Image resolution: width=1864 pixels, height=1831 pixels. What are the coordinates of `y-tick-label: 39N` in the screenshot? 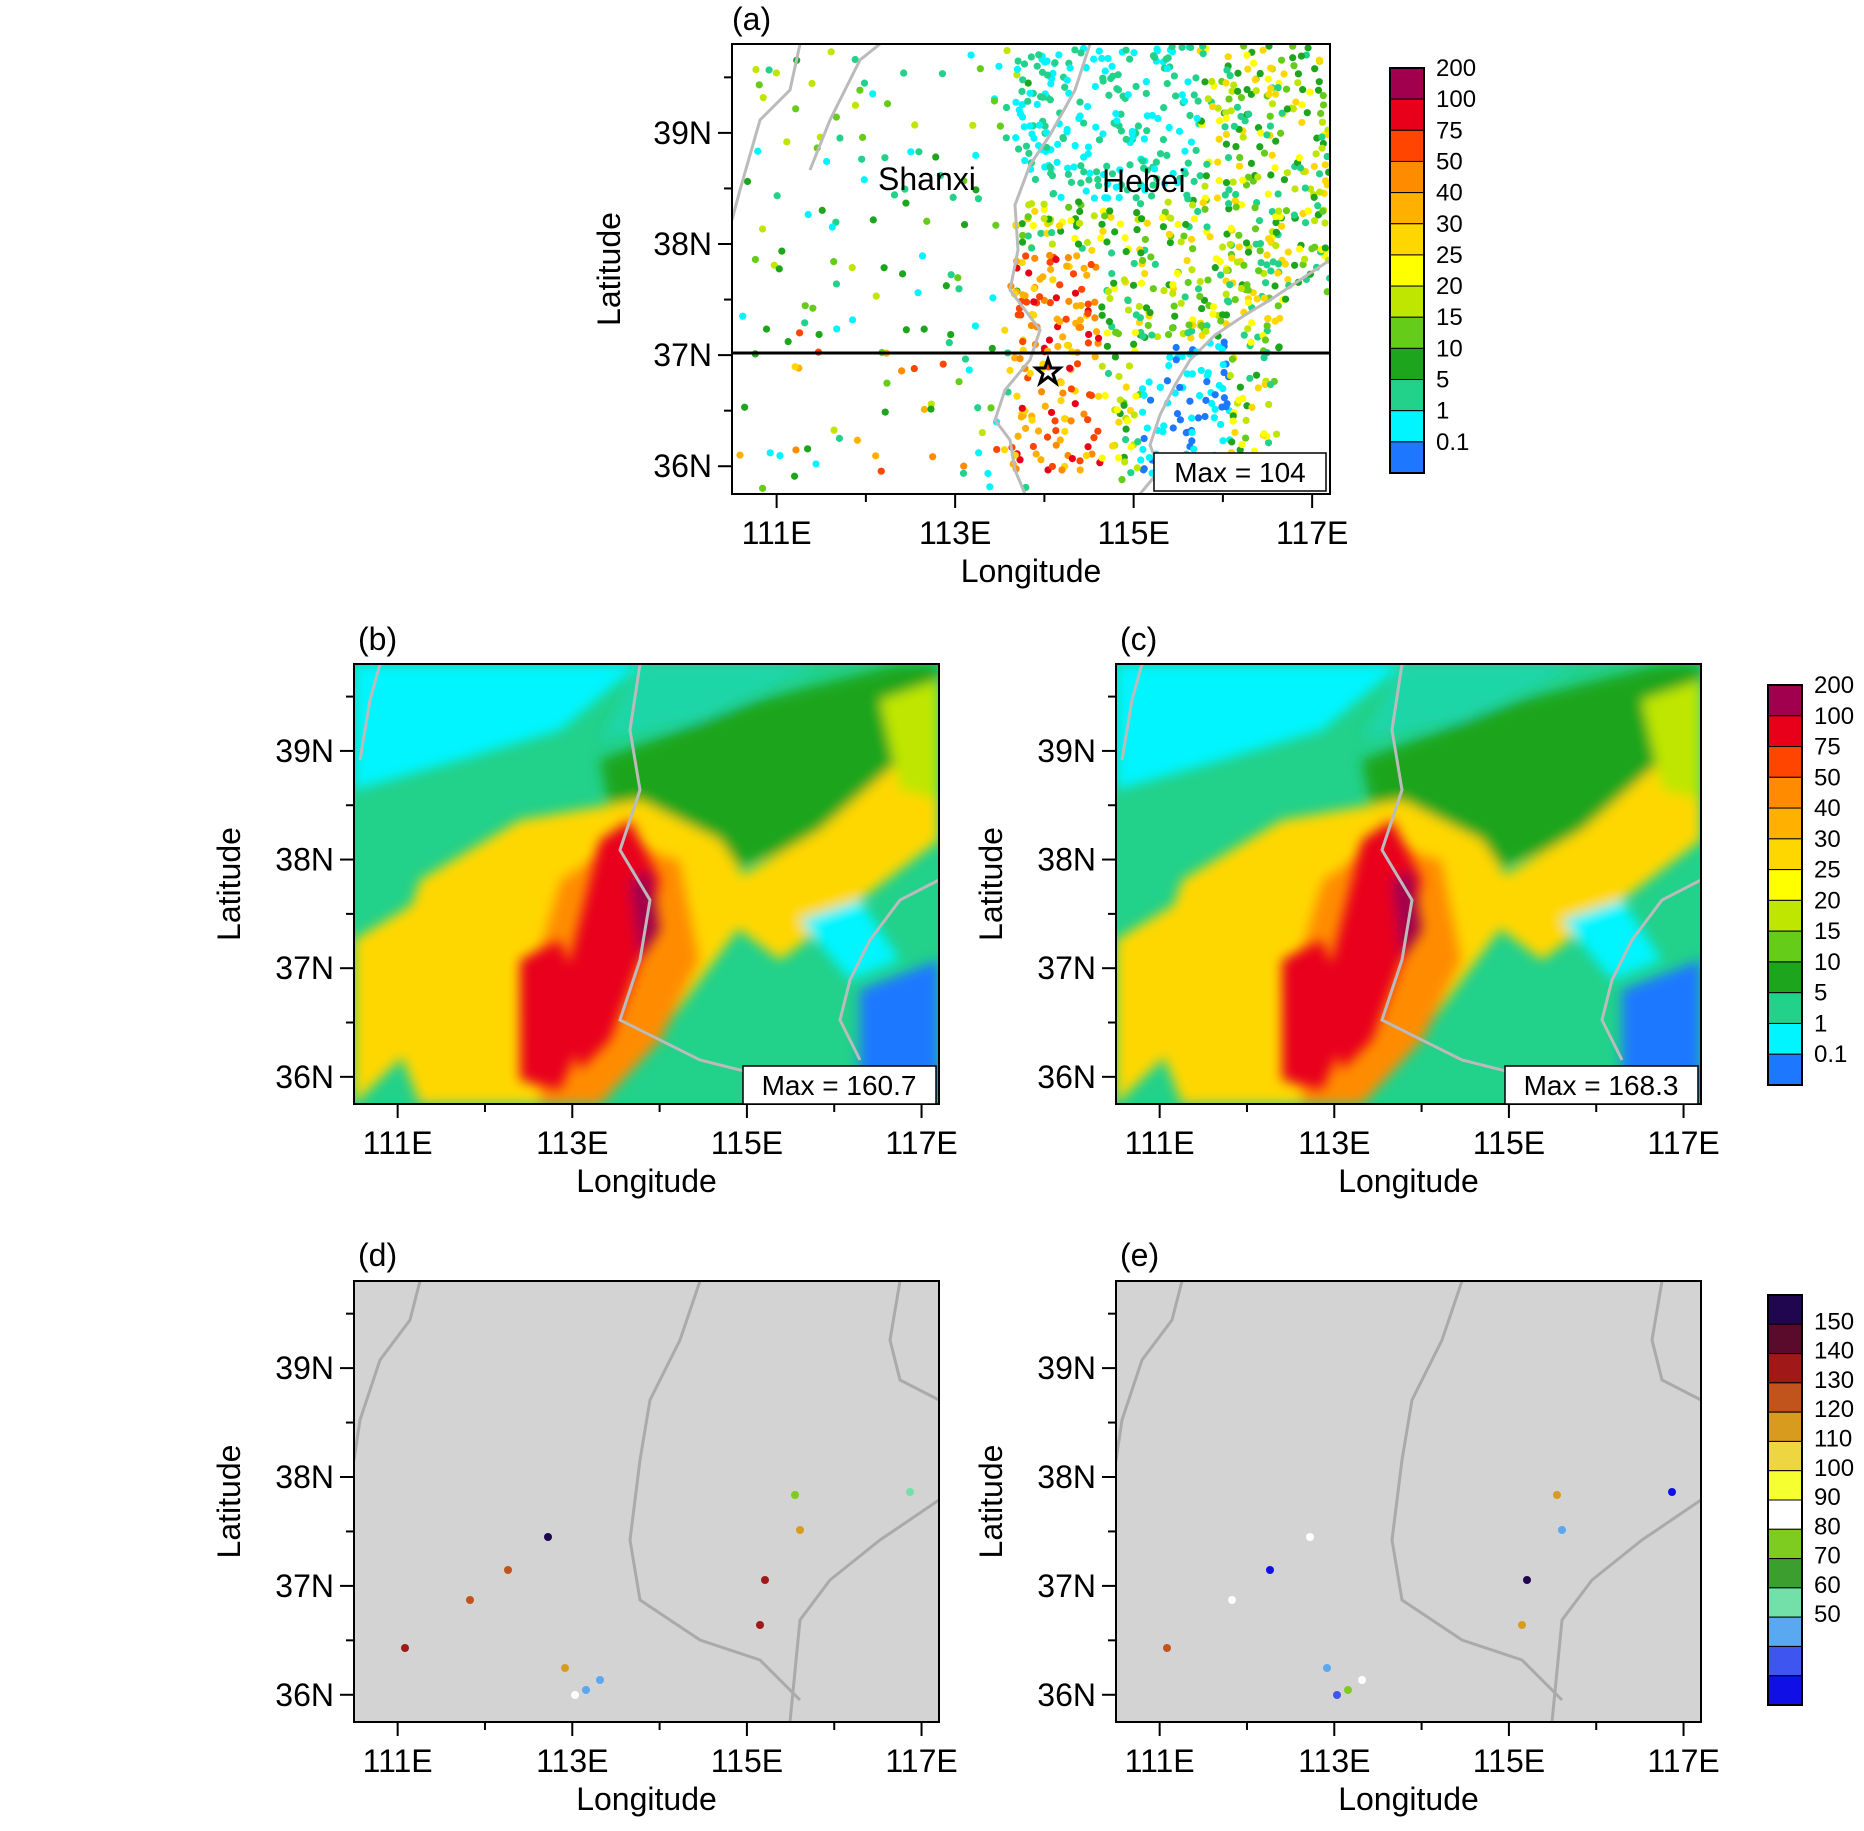 It's located at (682, 133).